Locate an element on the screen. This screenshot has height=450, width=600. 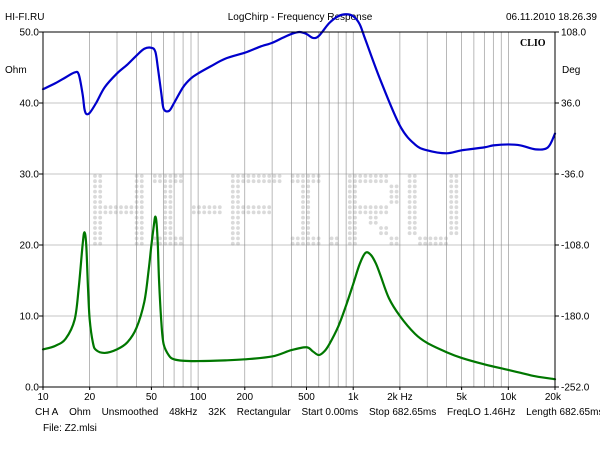
left-axis-unit: Ohm is located at coordinates (16, 70).